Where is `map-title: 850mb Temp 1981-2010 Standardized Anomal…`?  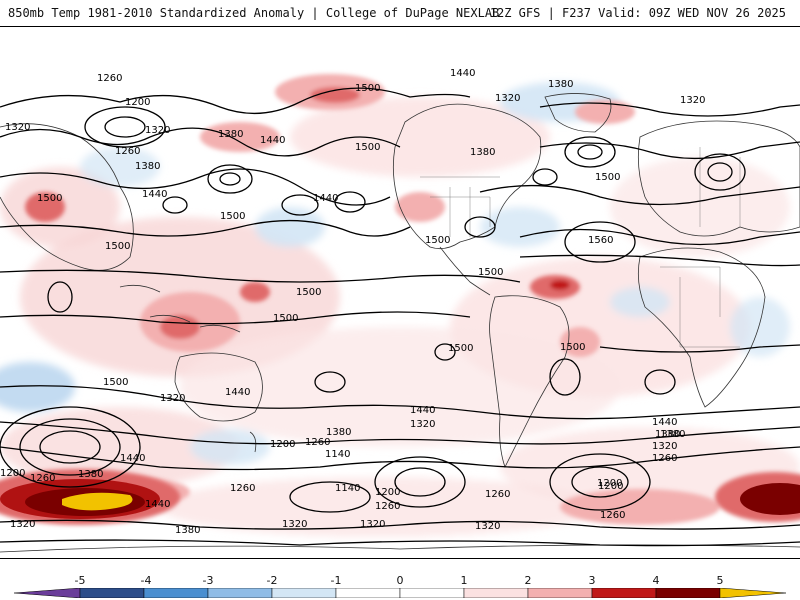
map-title: 850mb Temp 1981-2010 Standardized Anomal… is located at coordinates (254, 13).